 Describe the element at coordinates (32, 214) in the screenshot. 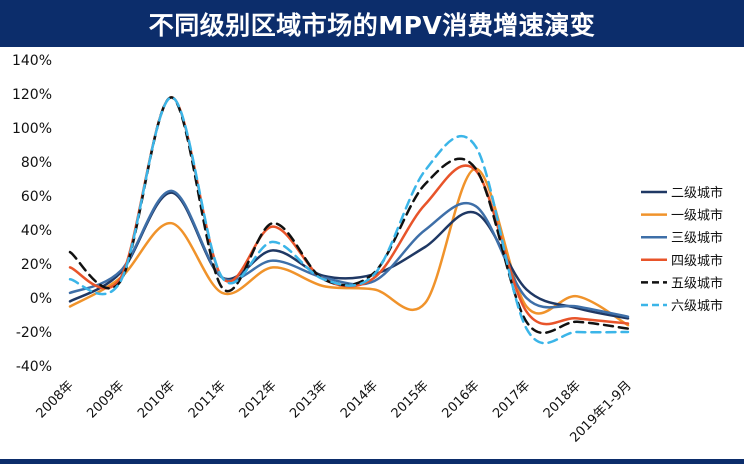

I see `y-axis: 140% 120% 100% 80% 60% 40% 20% 0% -20% -40%` at that location.